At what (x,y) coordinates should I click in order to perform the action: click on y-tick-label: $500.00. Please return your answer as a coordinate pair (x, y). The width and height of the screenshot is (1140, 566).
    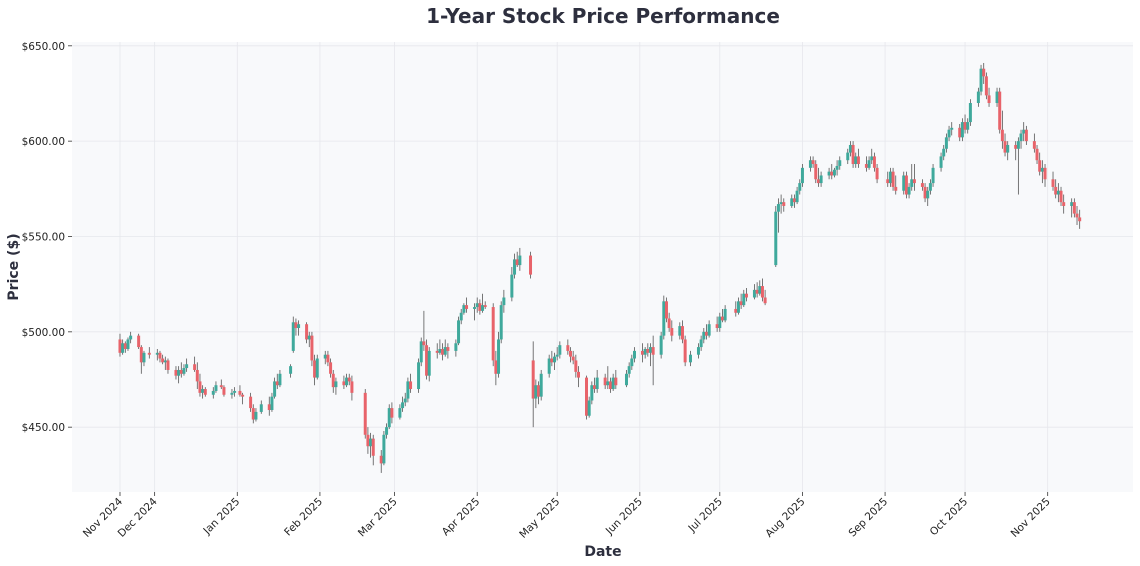
    Looking at the image, I should click on (43, 333).